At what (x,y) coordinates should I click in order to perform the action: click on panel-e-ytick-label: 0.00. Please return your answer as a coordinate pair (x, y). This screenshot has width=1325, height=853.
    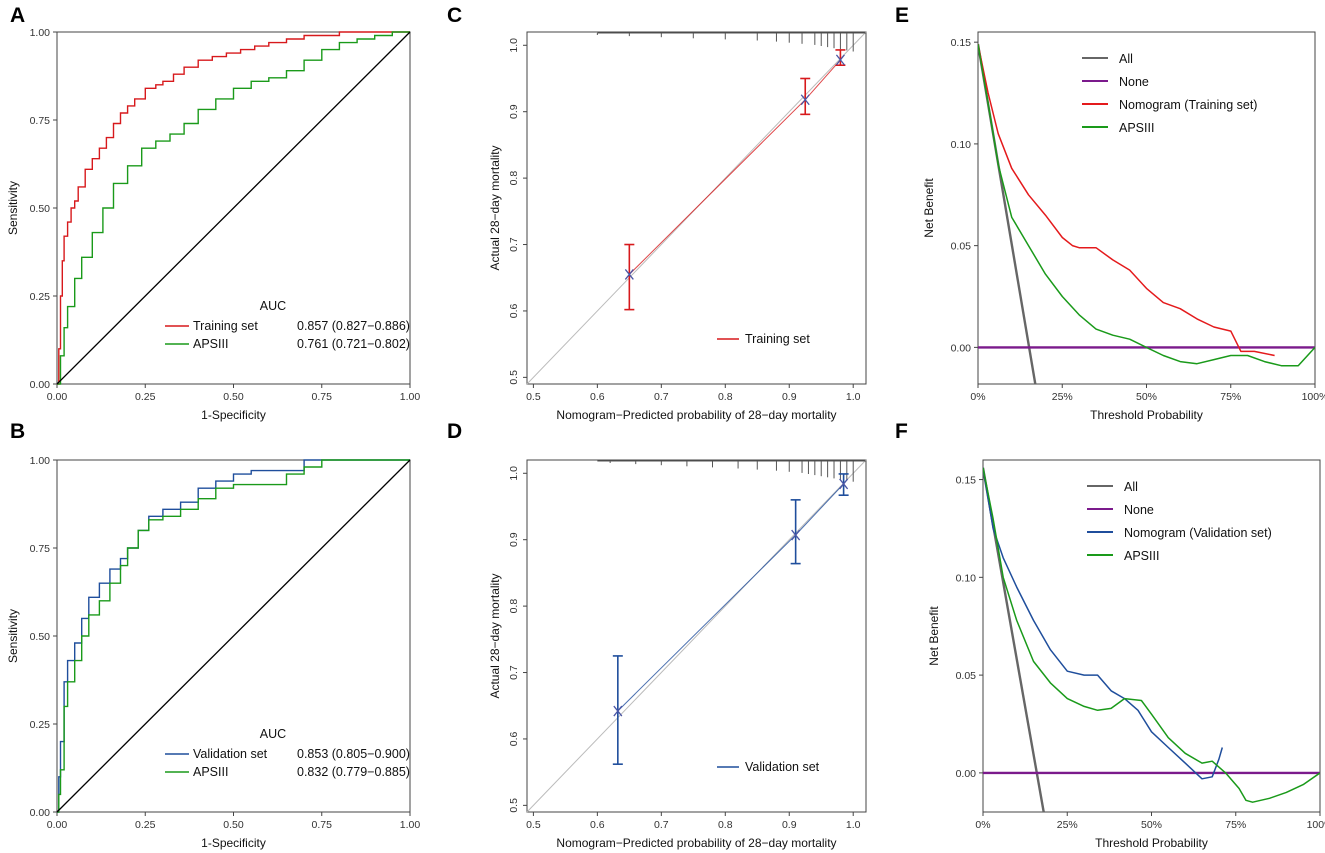
    Looking at the image, I should click on (961, 348).